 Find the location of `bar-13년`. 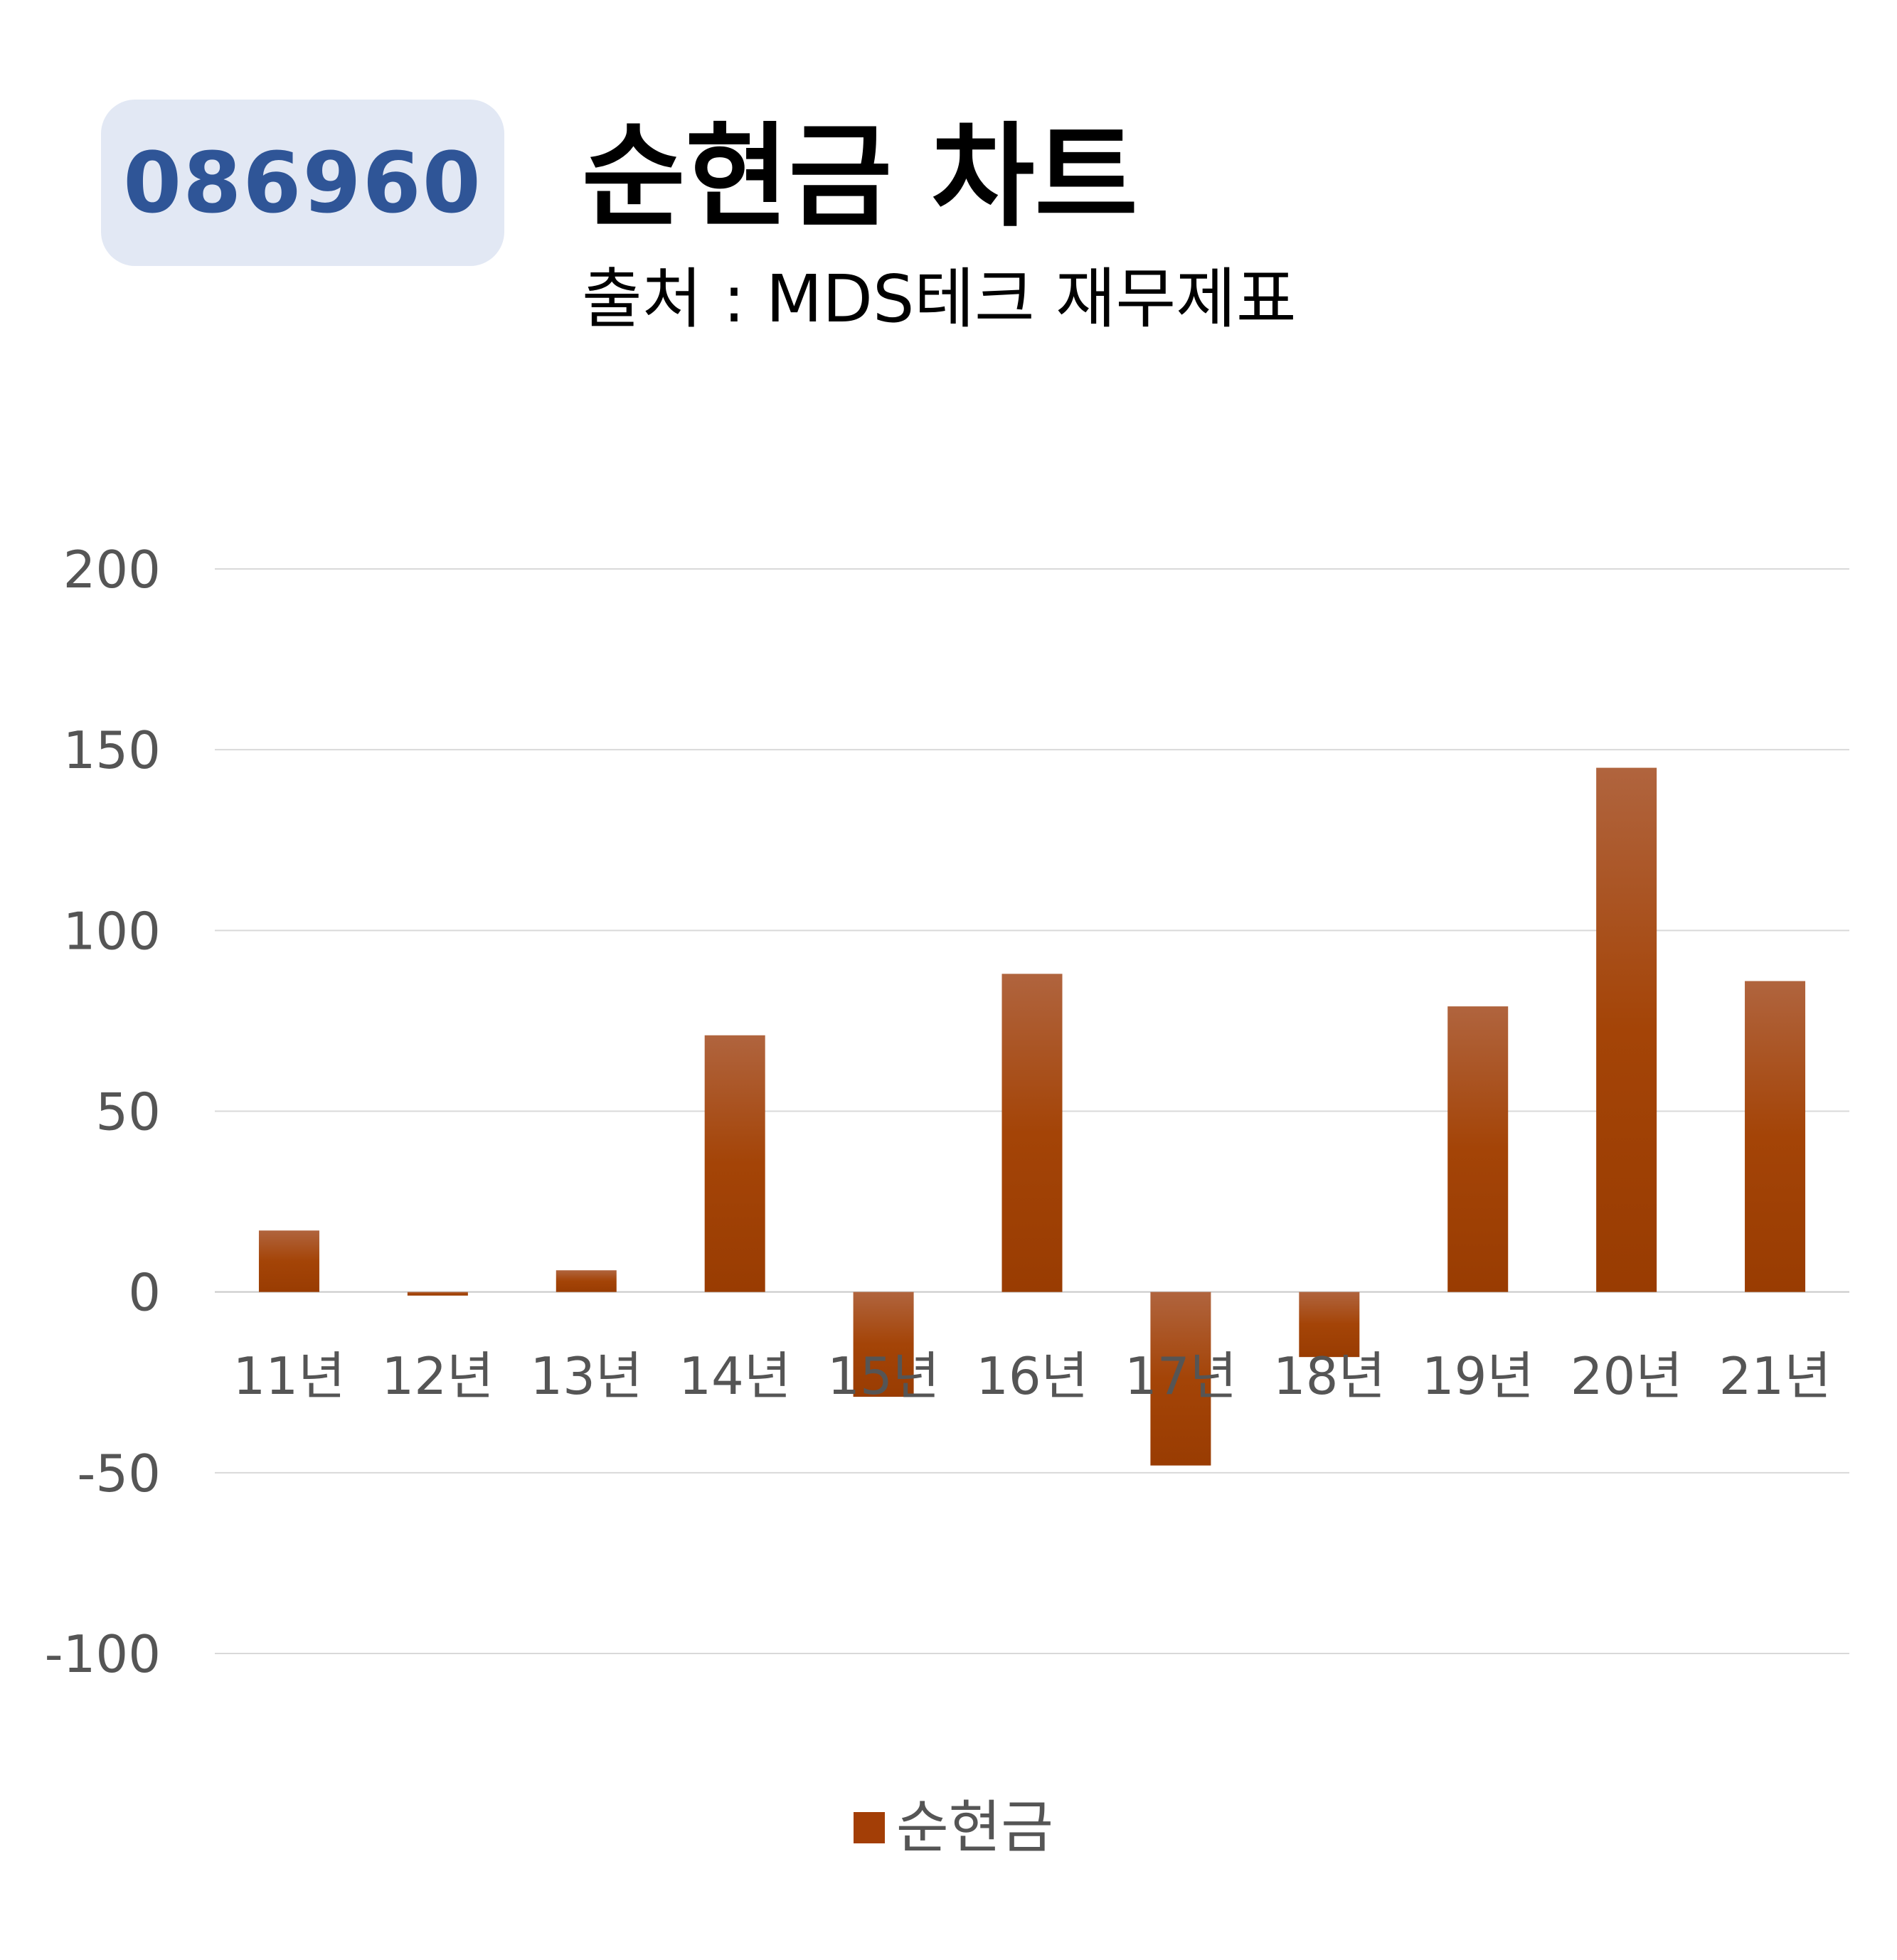

bar-13년 is located at coordinates (587, 1281).